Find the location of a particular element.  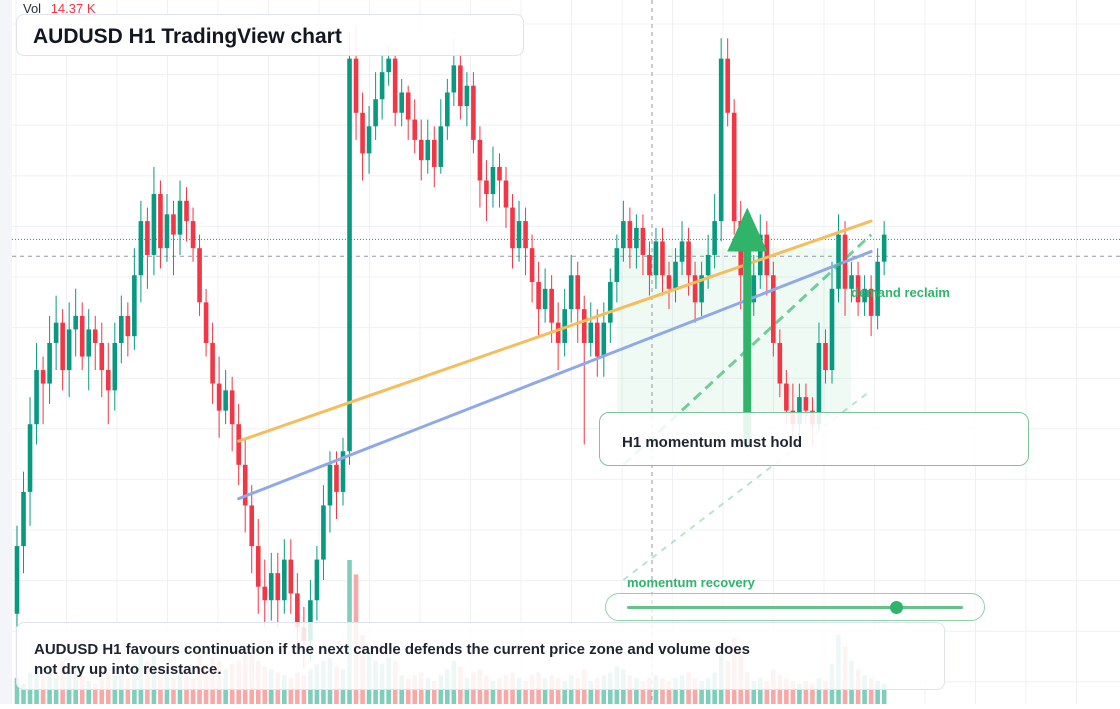

momentum-gauge is located at coordinates (795, 607).